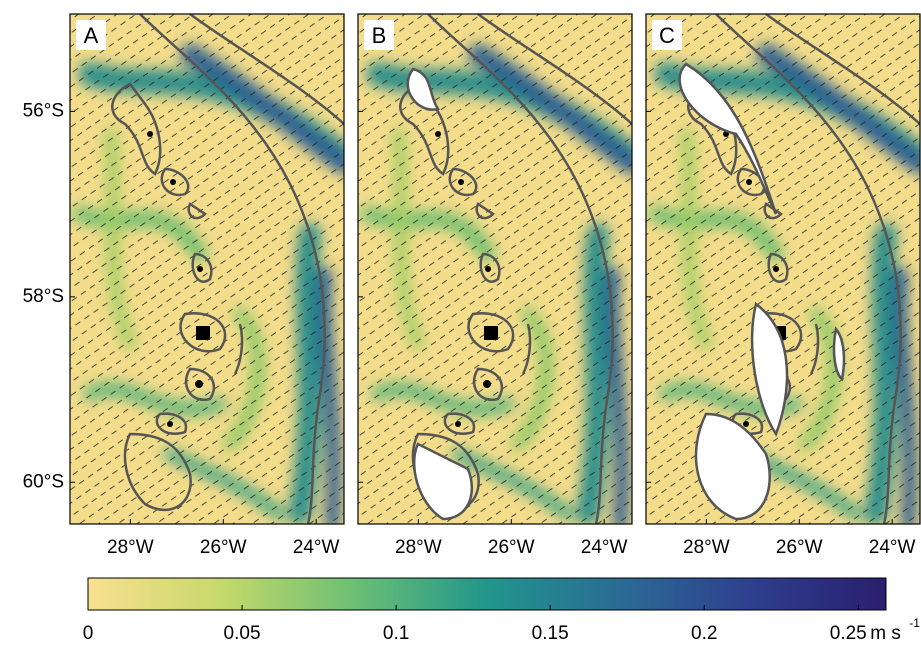  I want to click on colorbar-tick-label: 0.1, so click(396, 633).